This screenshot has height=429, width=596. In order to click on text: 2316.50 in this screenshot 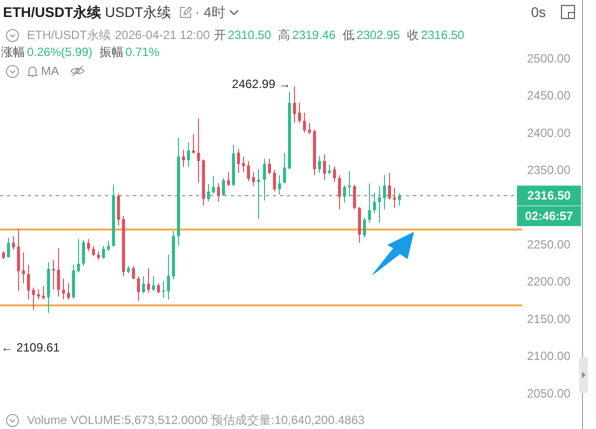, I will do `click(442, 35)`.